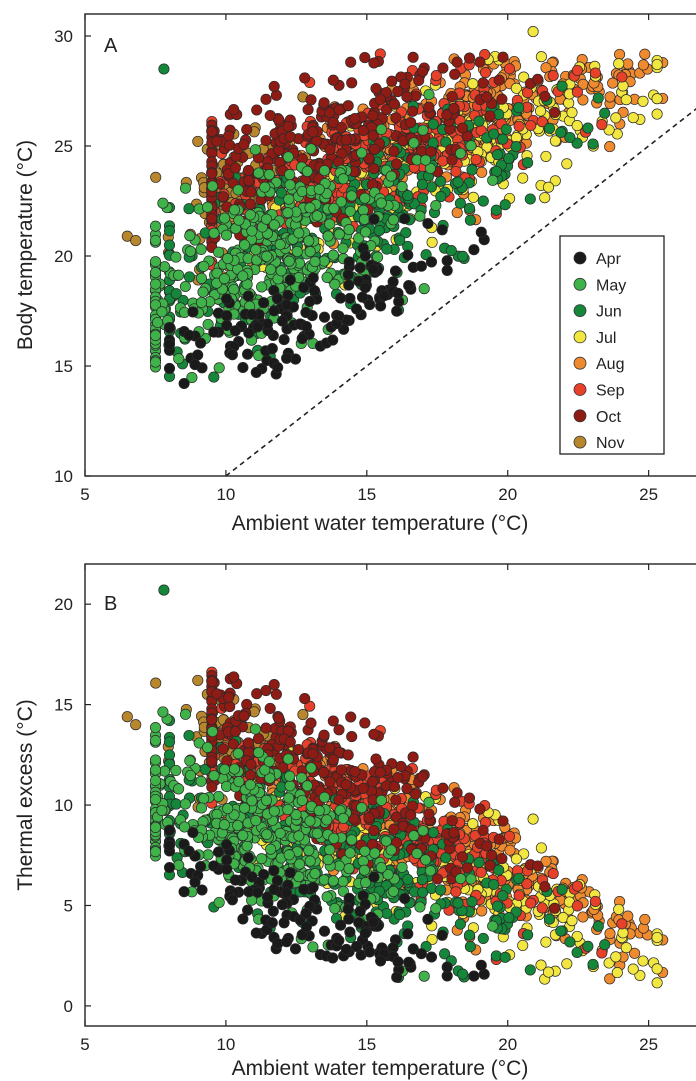 The width and height of the screenshot is (696, 1081). Describe the element at coordinates (580, 363) in the screenshot. I see `legend-marker-aug` at that location.